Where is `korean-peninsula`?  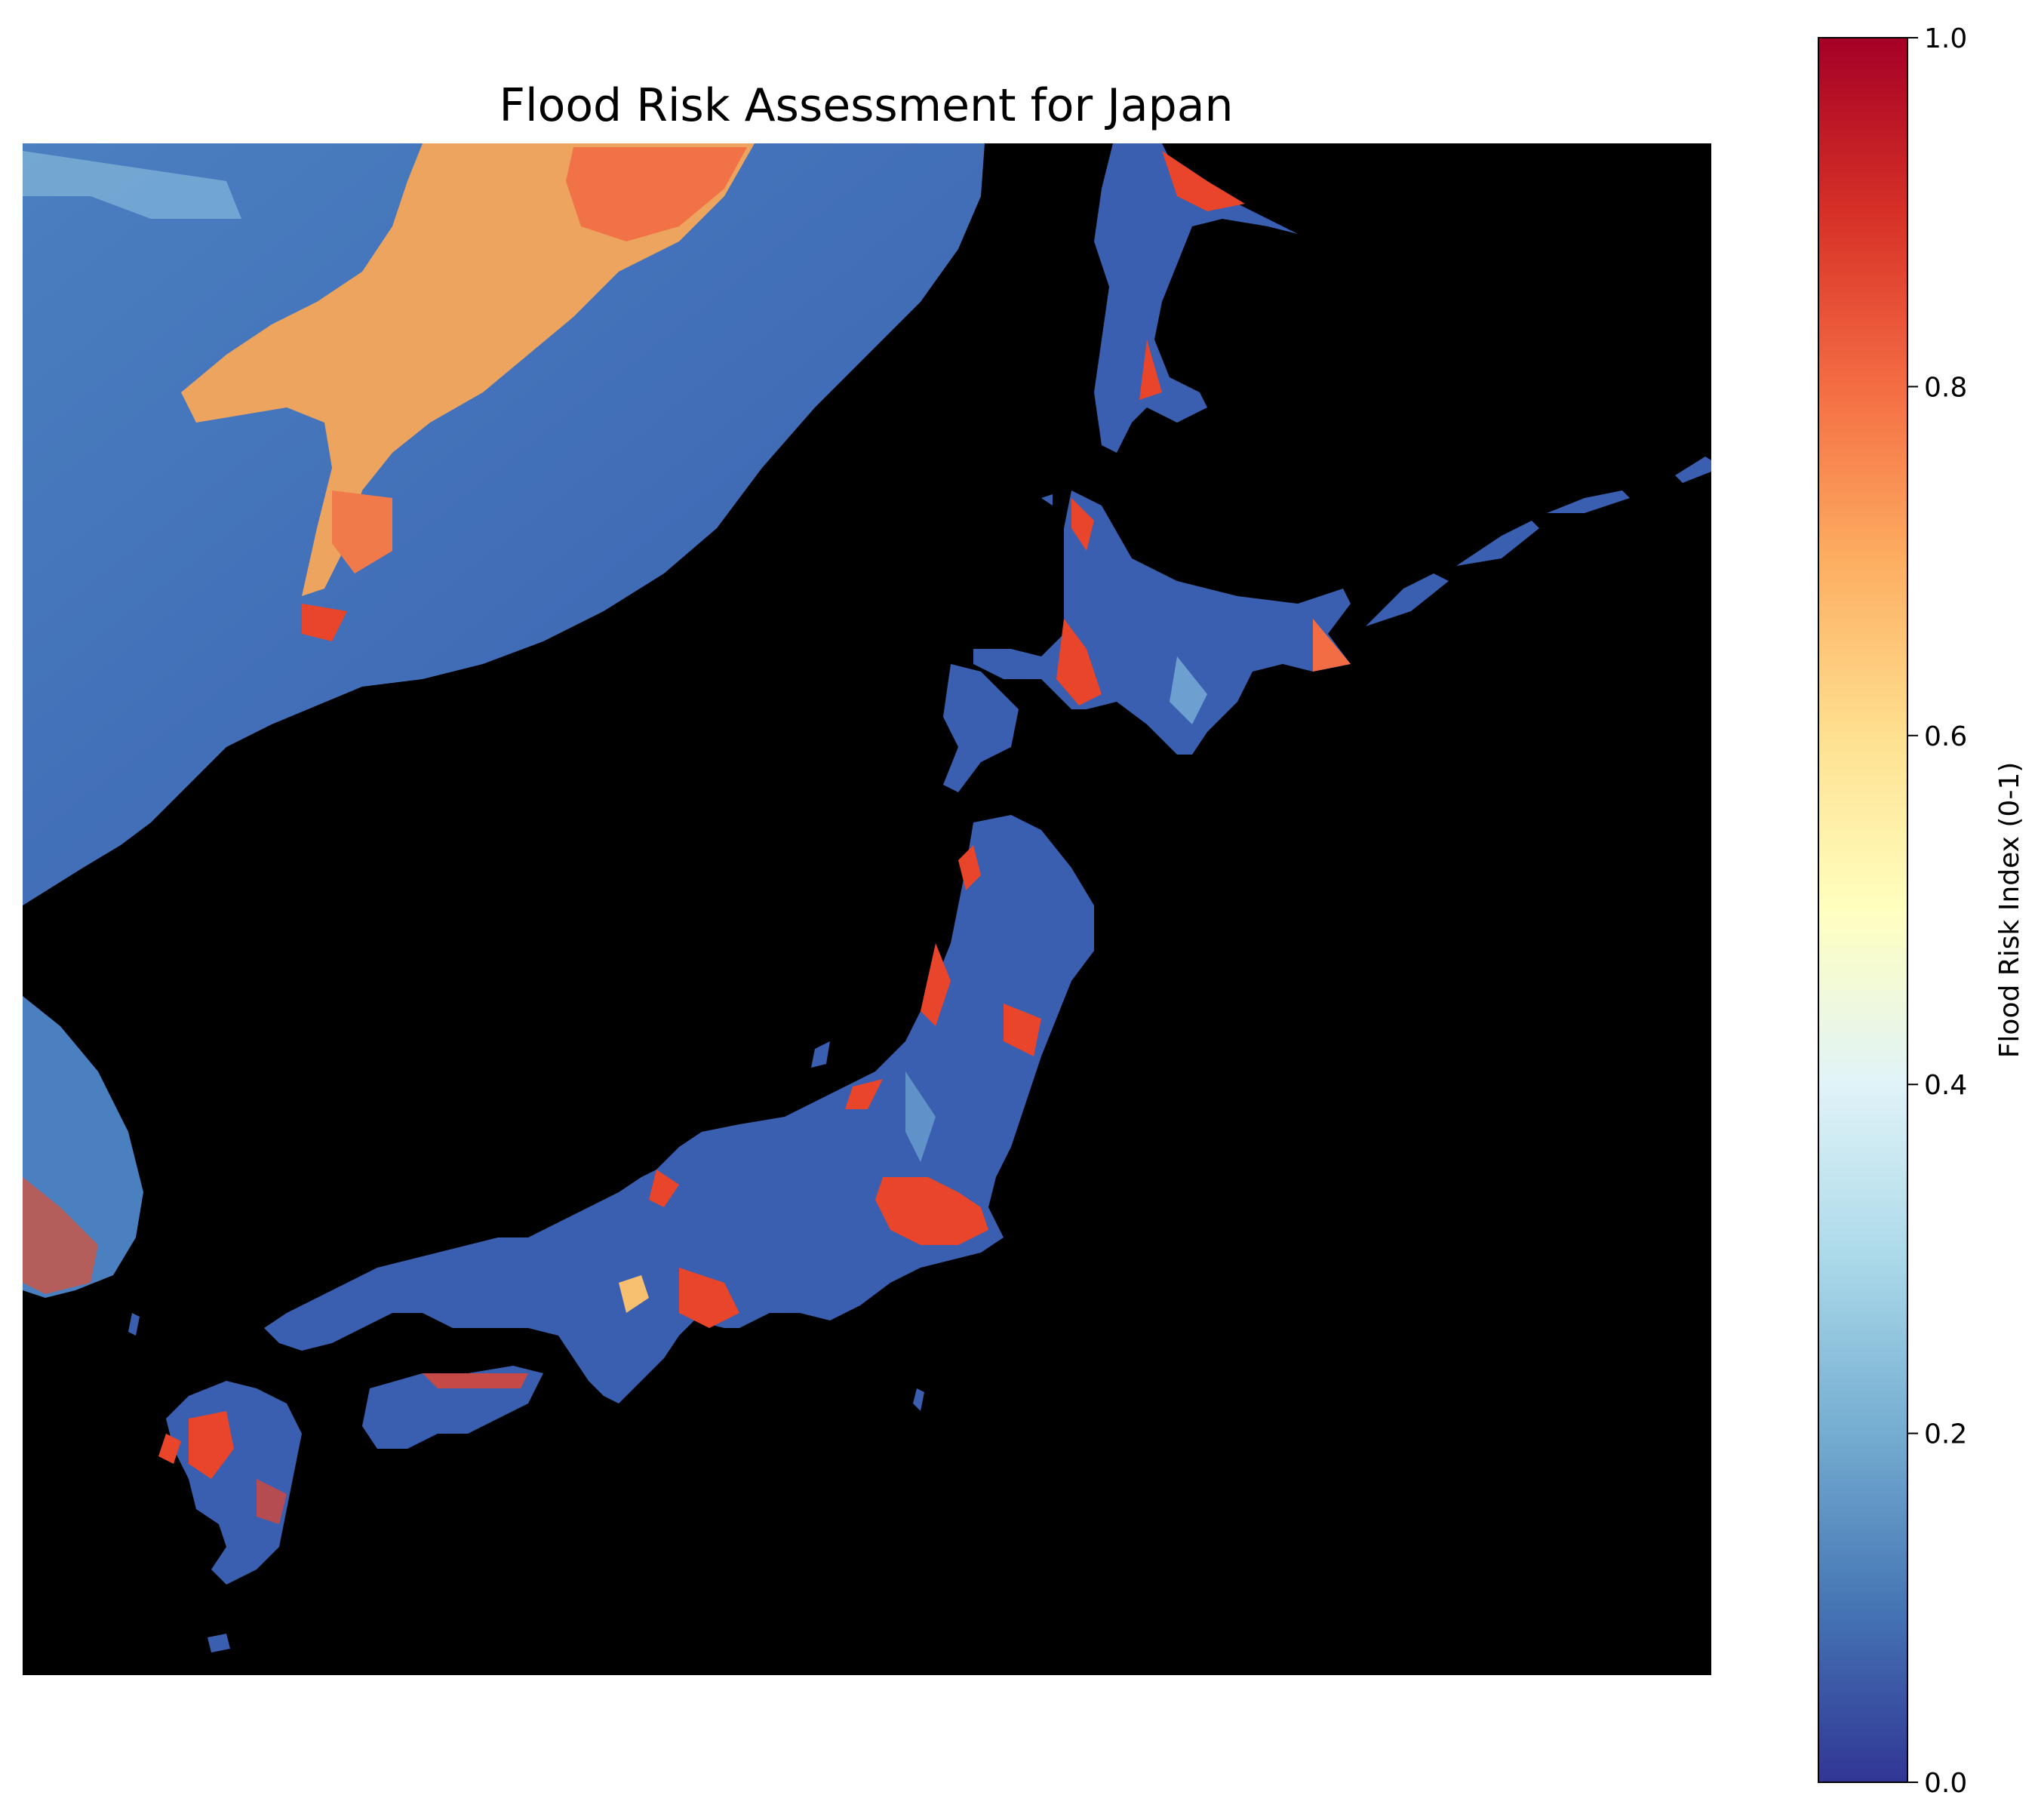
korean-peninsula is located at coordinates (83, 1147).